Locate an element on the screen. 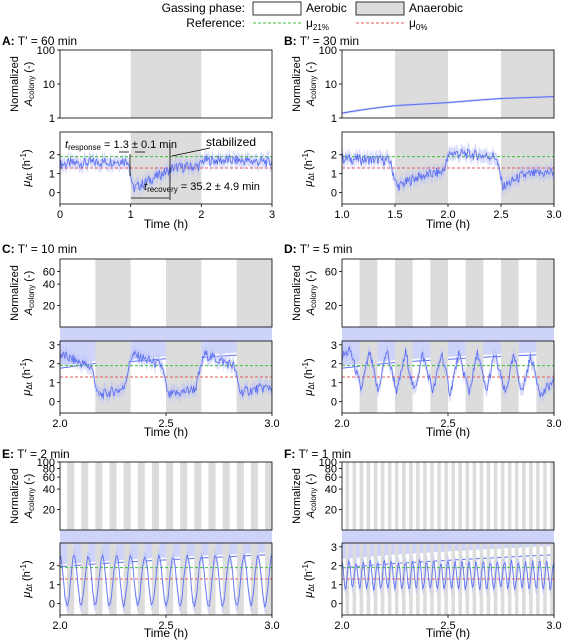 The image size is (567, 643). top-ytick-label: 40 is located at coordinates (49, 490).